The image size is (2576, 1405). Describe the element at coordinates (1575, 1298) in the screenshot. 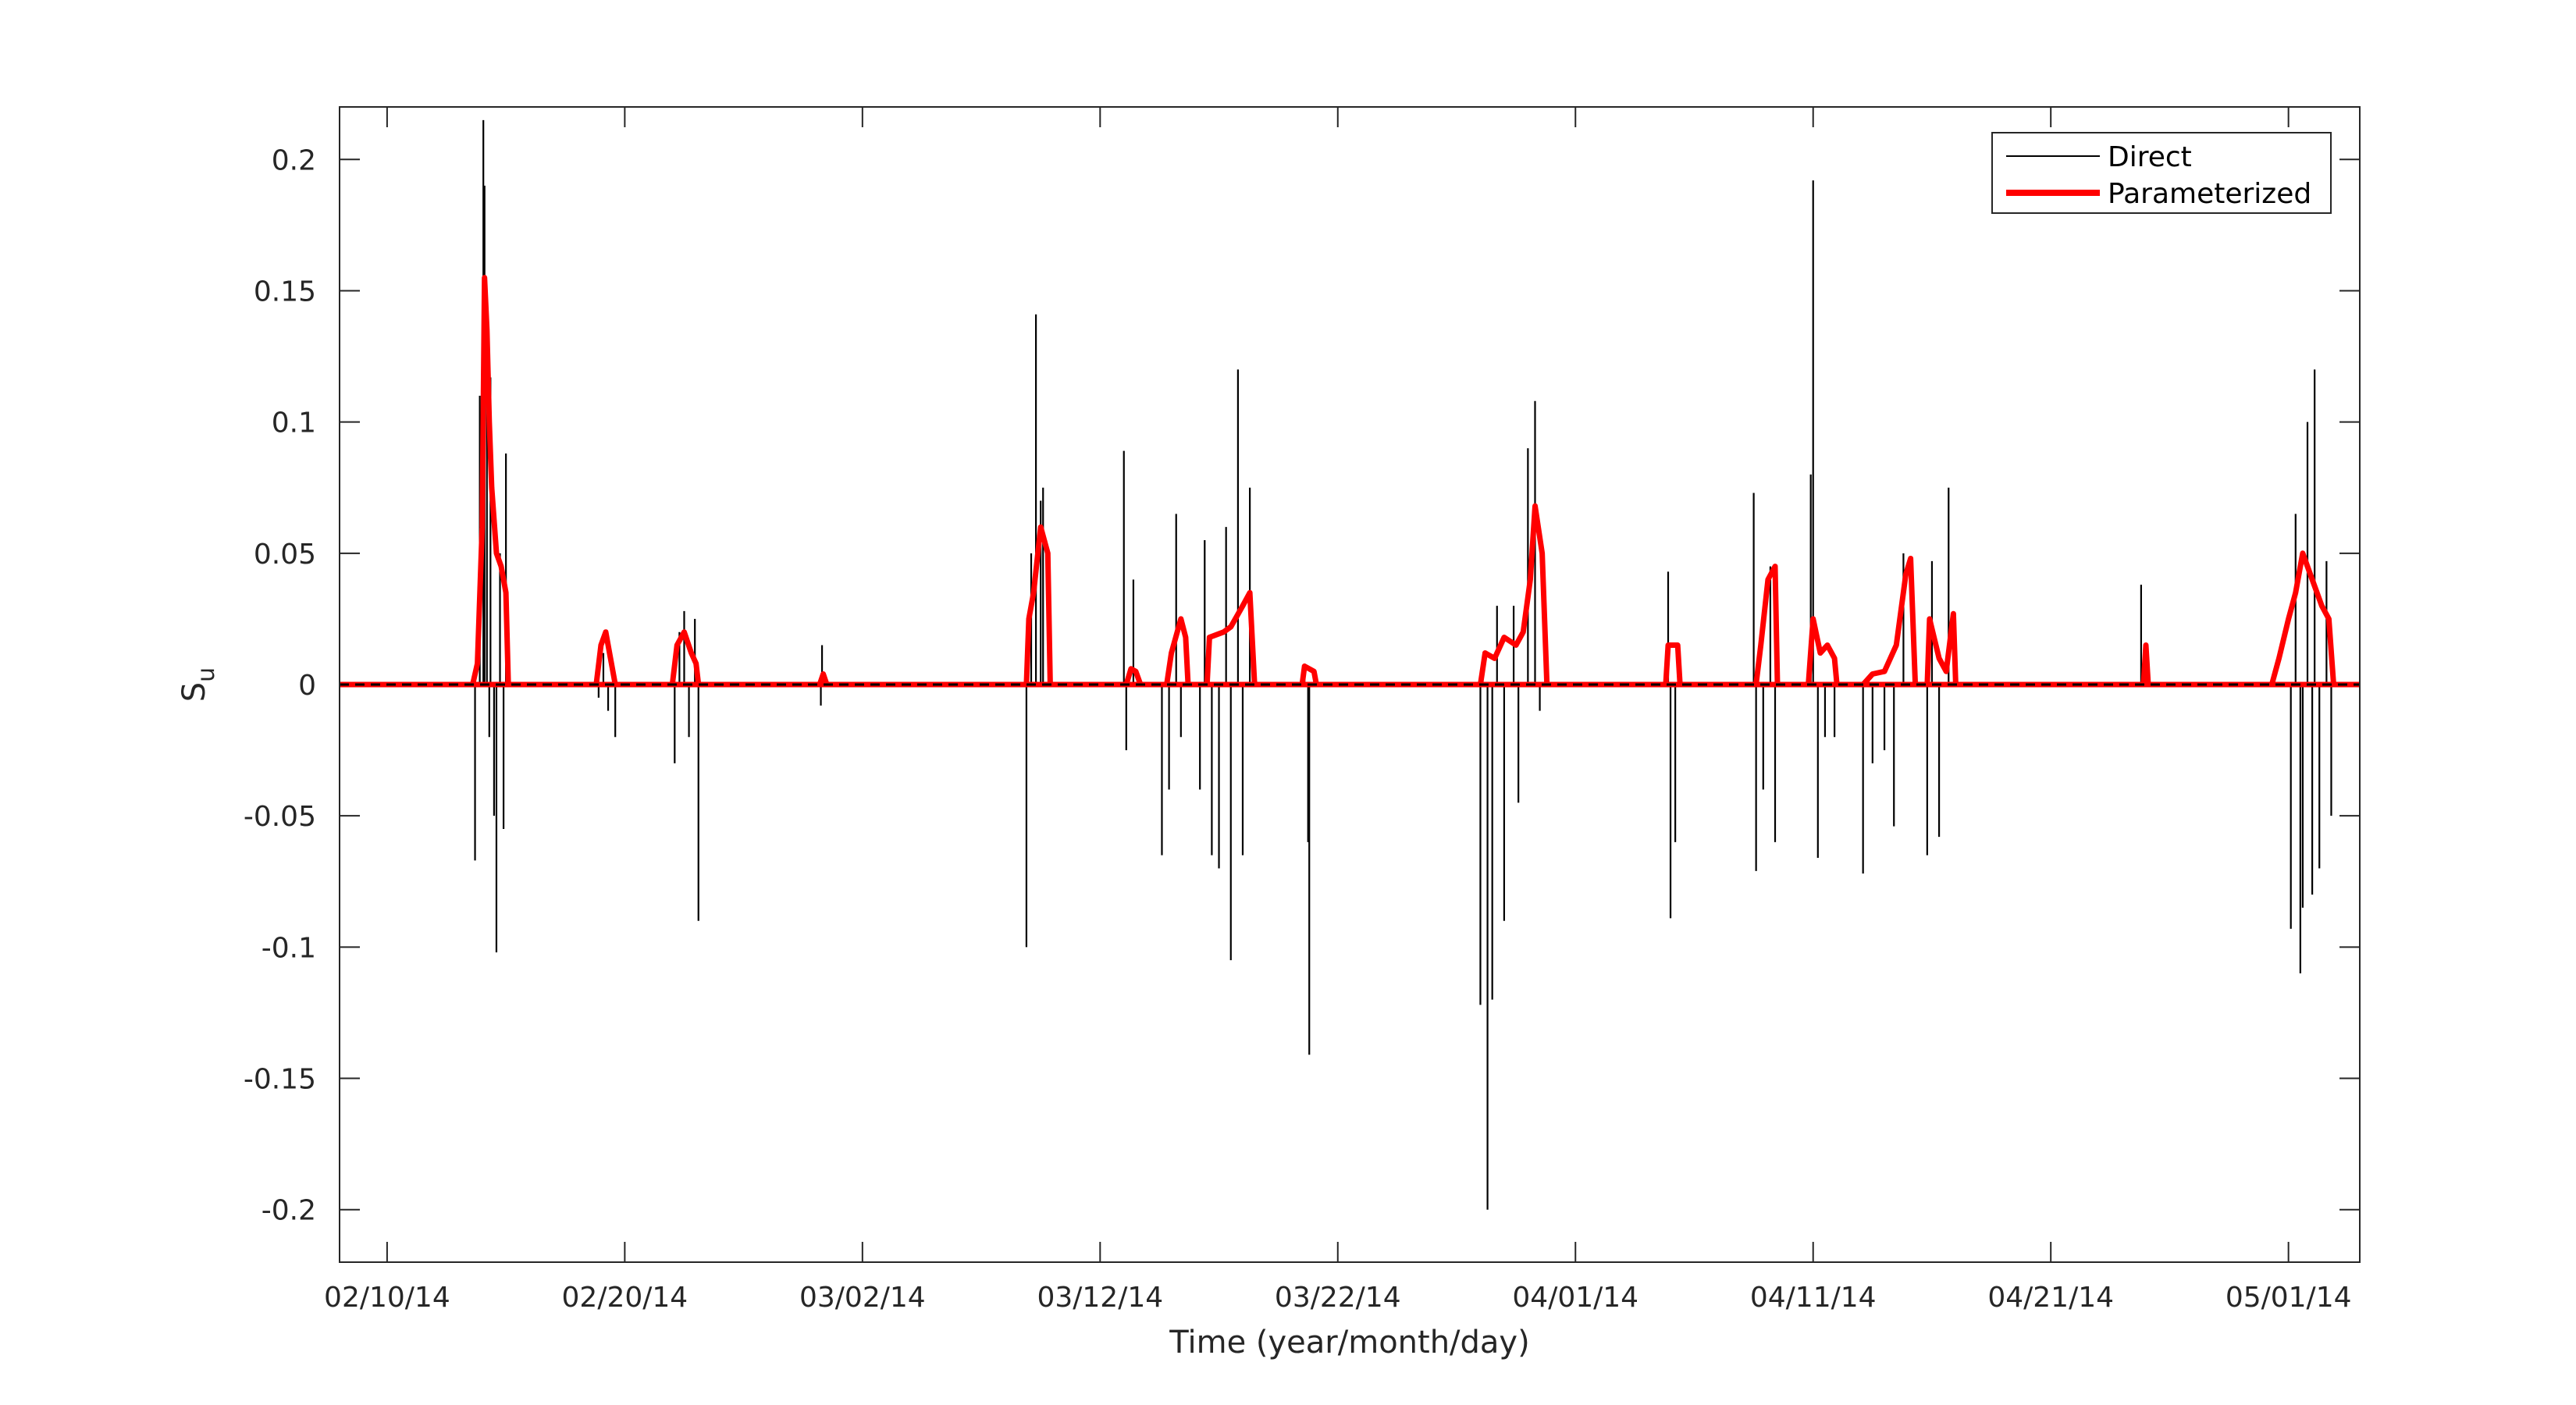

I see `x-tick-label: 04/01/14` at that location.